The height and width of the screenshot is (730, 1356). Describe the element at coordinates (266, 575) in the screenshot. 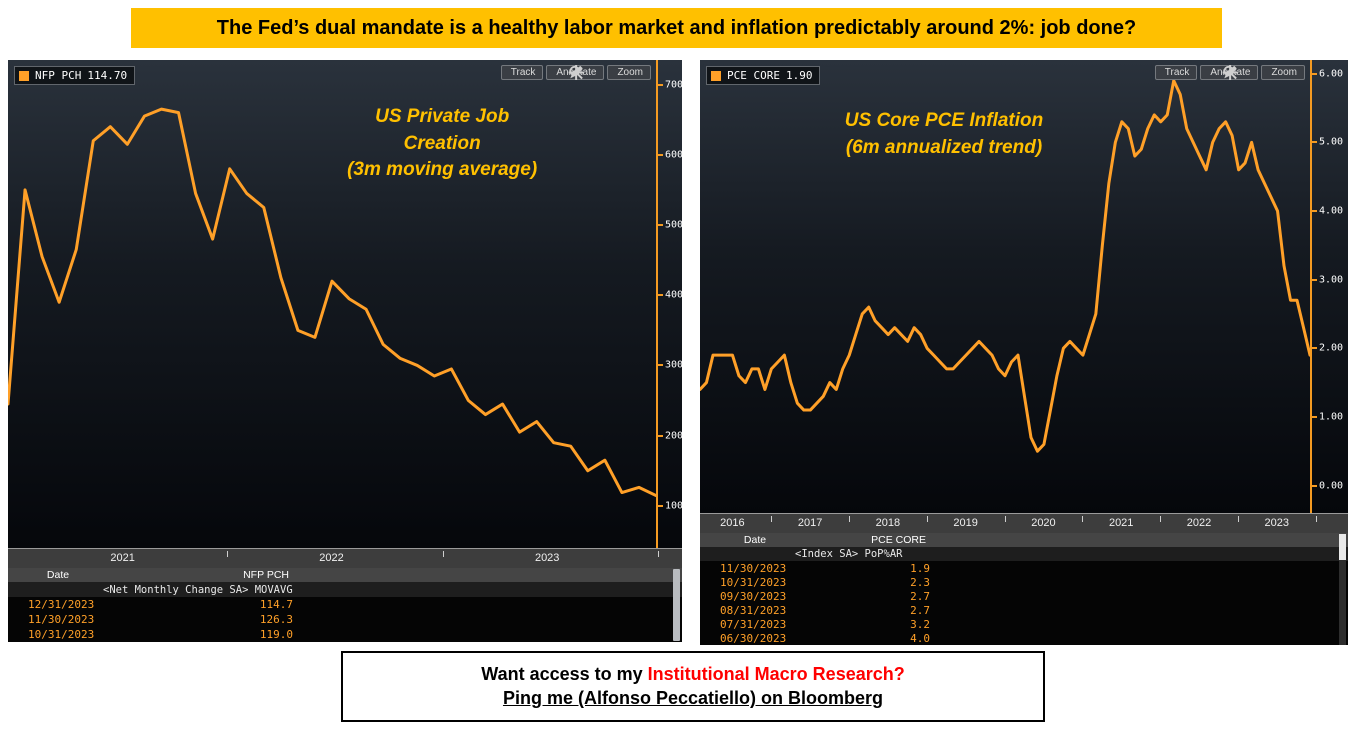

I see `series-column-header: NFP PCH` at that location.